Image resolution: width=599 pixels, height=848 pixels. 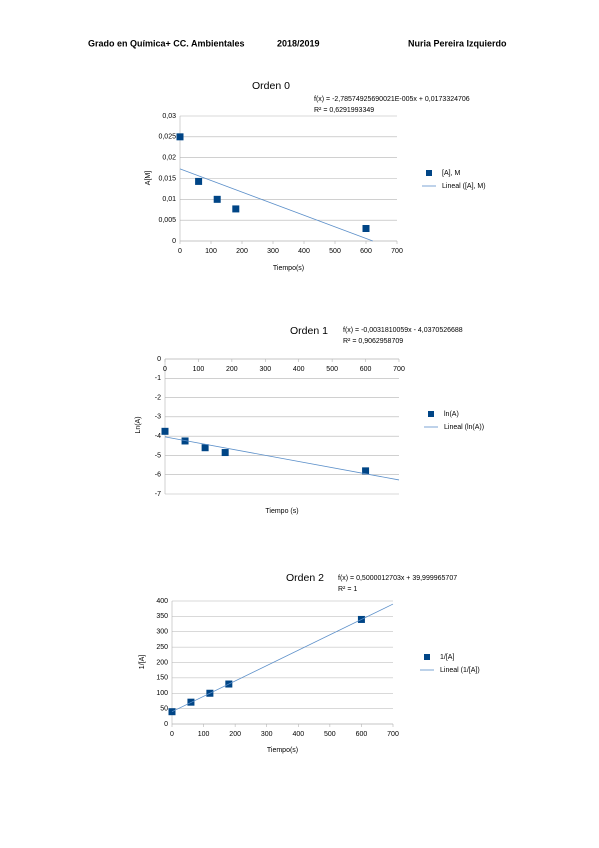 What do you see at coordinates (403, 330) in the screenshot?
I see `equation: f(x) = -0,0031810059x - 4,0370526688` at bounding box center [403, 330].